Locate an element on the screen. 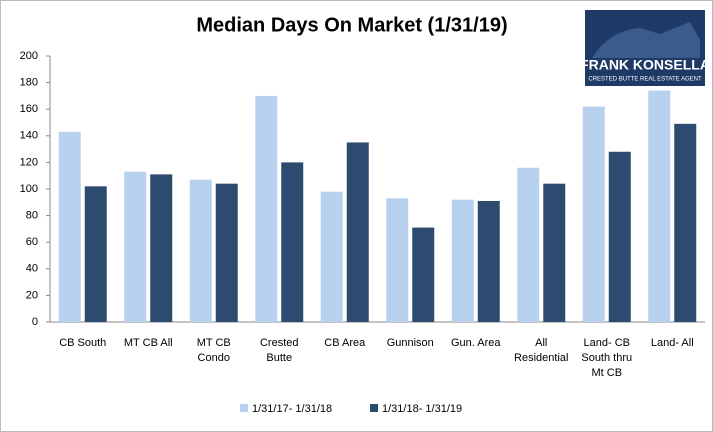 The height and width of the screenshot is (432, 713). y-tick-label: 0 is located at coordinates (35, 322).